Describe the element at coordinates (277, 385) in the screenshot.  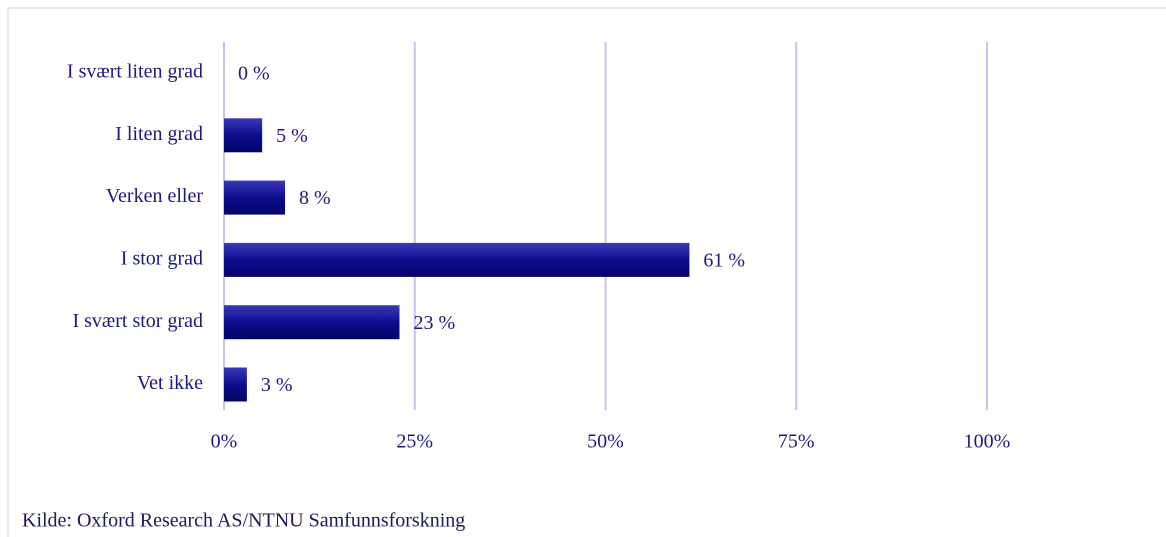
I see `value-label: 3 %` at that location.